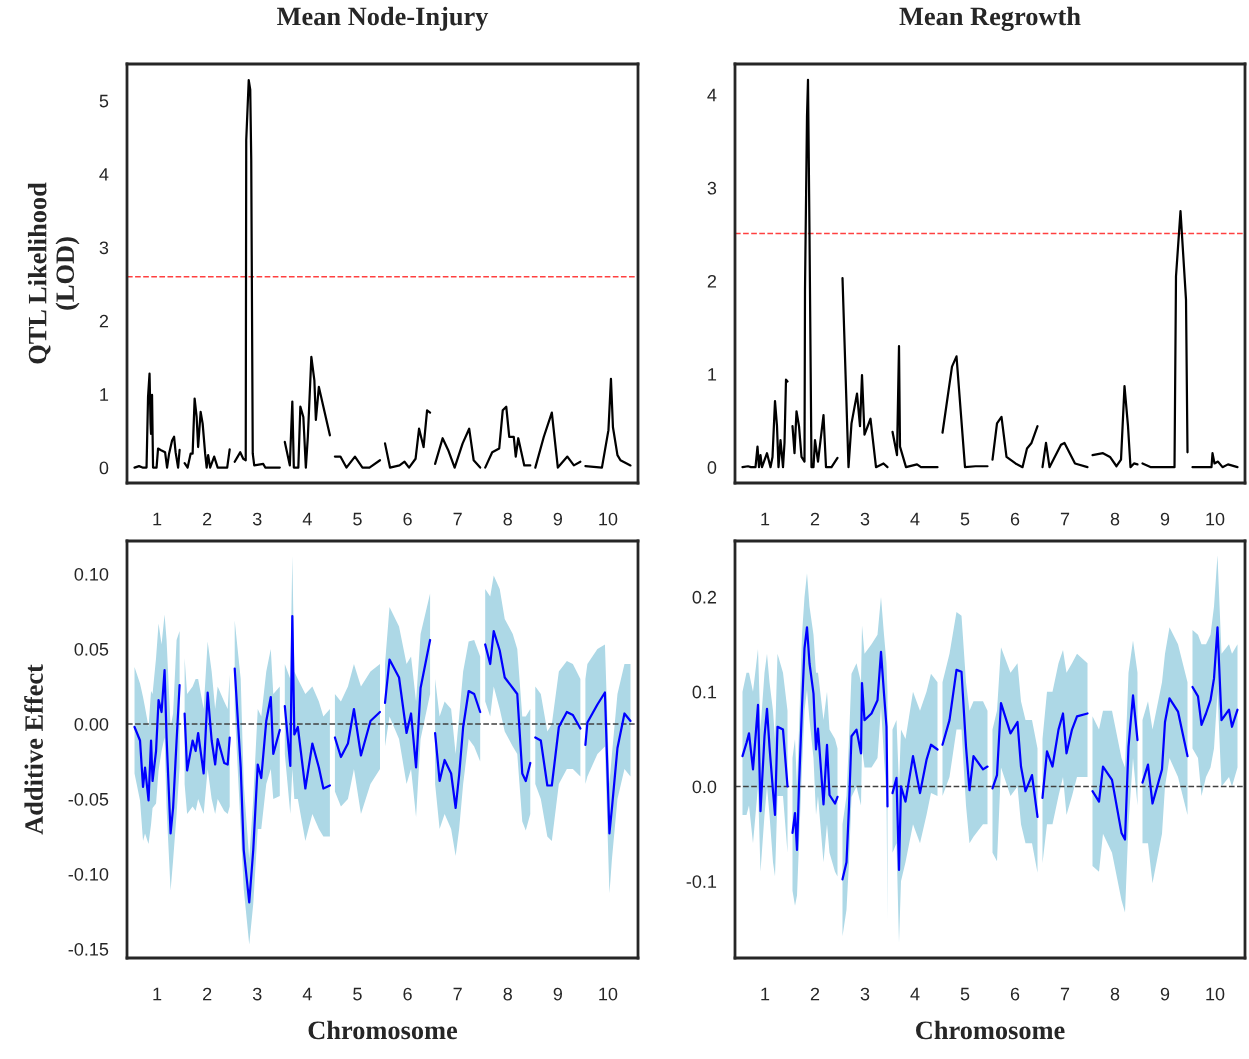 This screenshot has width=1249, height=1059. What do you see at coordinates (88, 949) in the screenshot?
I see `y-tick-label: -0.15` at bounding box center [88, 949].